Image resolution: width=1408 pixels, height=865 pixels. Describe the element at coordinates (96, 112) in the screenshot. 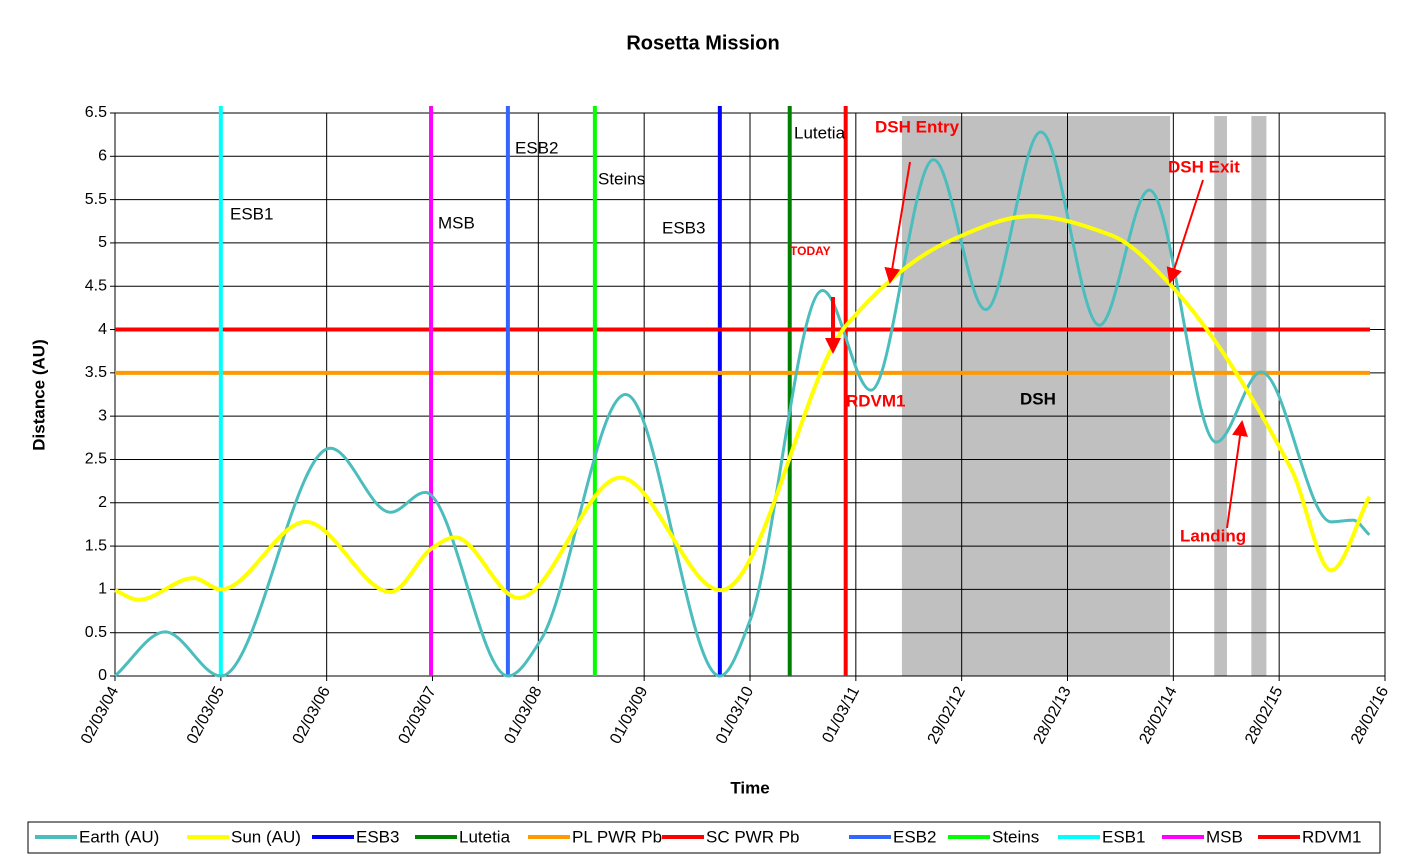

I see `y-tick-label: 6.5` at that location.